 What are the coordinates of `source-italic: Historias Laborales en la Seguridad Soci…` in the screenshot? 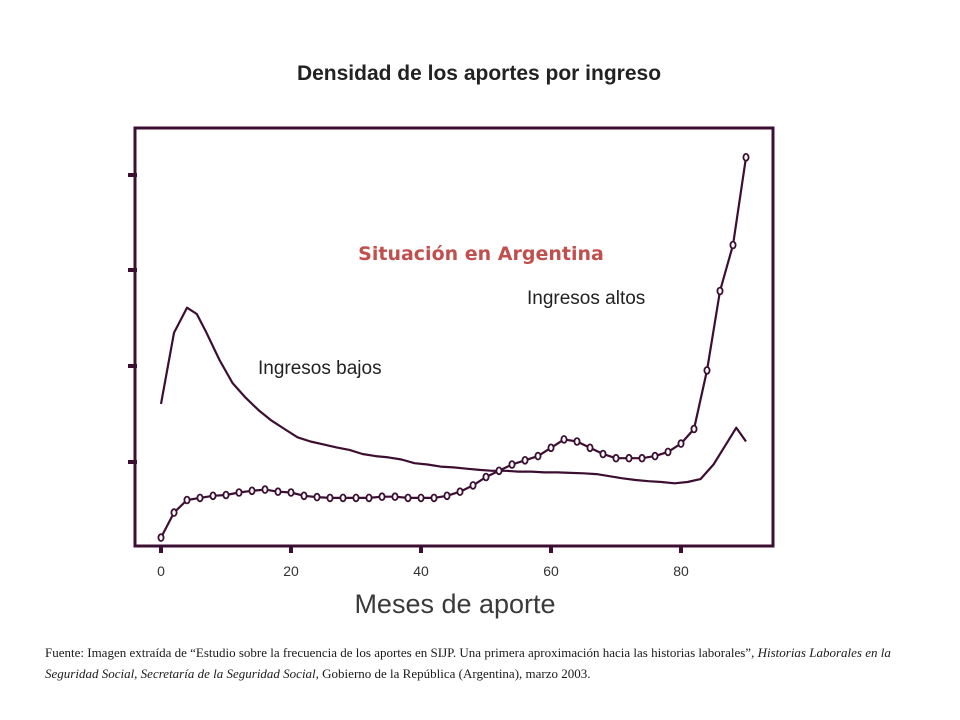 It's located at (468, 663).